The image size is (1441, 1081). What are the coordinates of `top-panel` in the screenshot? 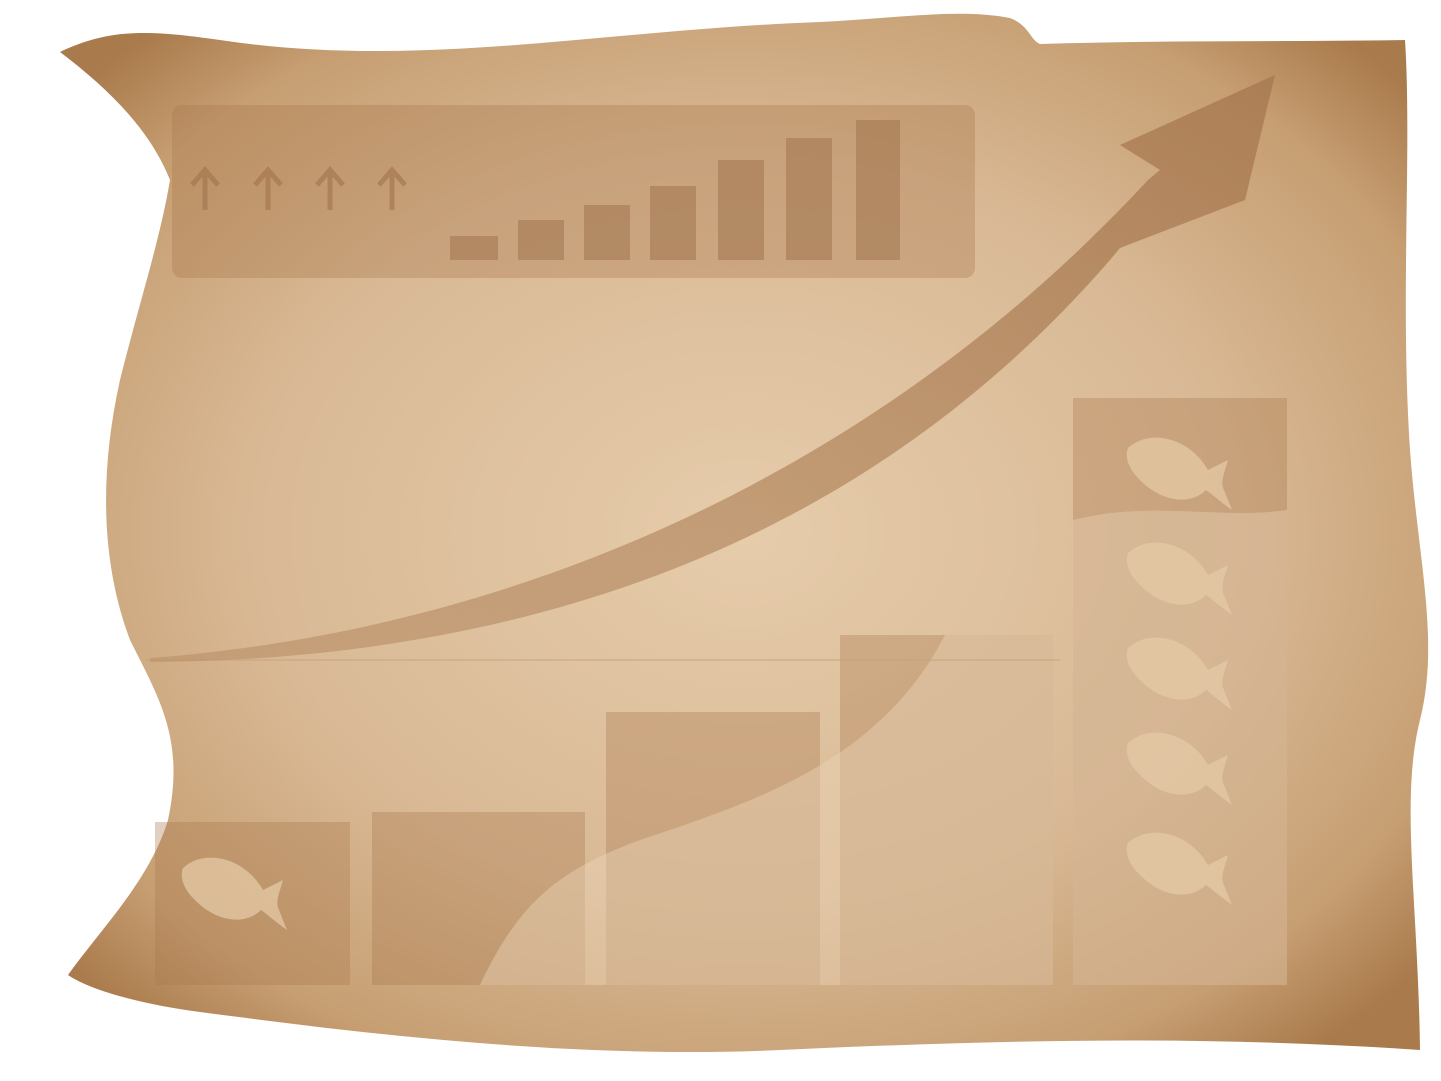 It's located at (573, 191).